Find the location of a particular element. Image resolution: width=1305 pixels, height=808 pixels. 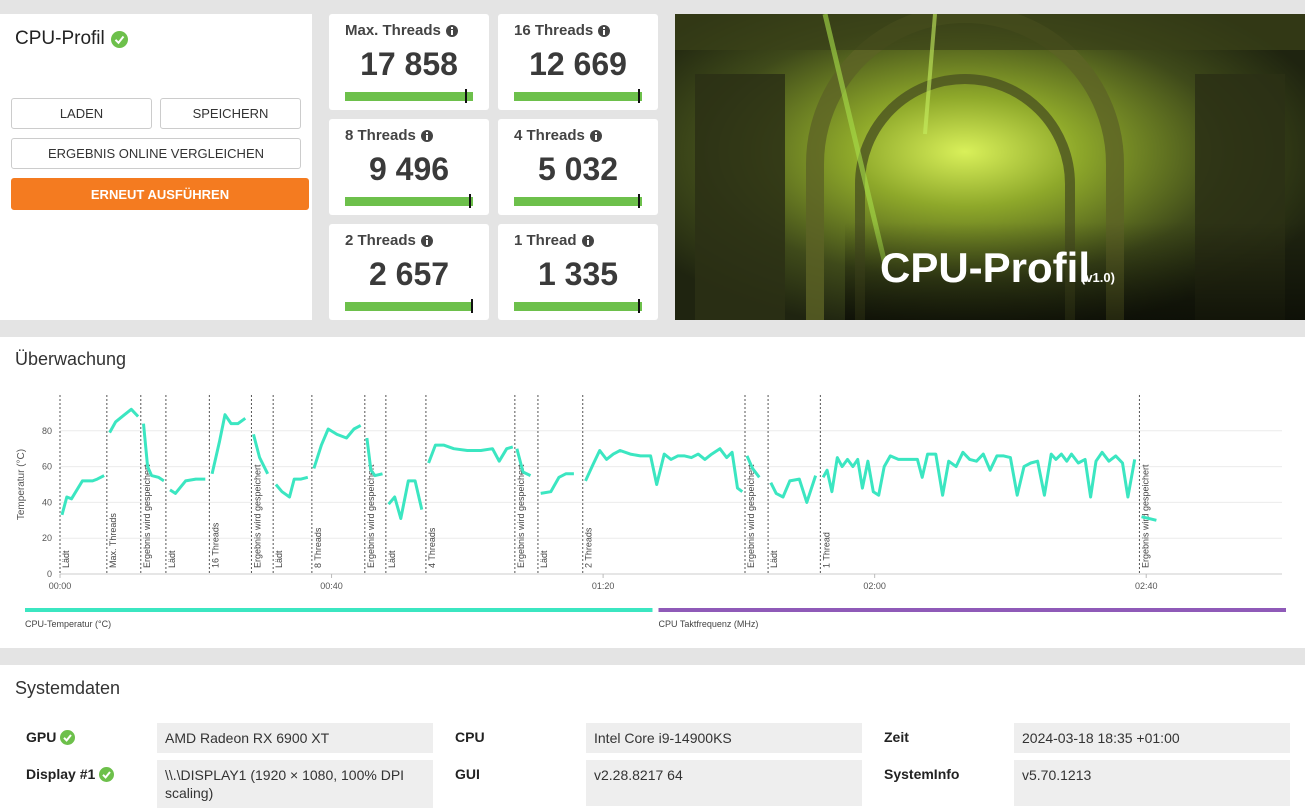

system-value: 2024-03-18 18:35 +01:00 is located at coordinates (1152, 738).